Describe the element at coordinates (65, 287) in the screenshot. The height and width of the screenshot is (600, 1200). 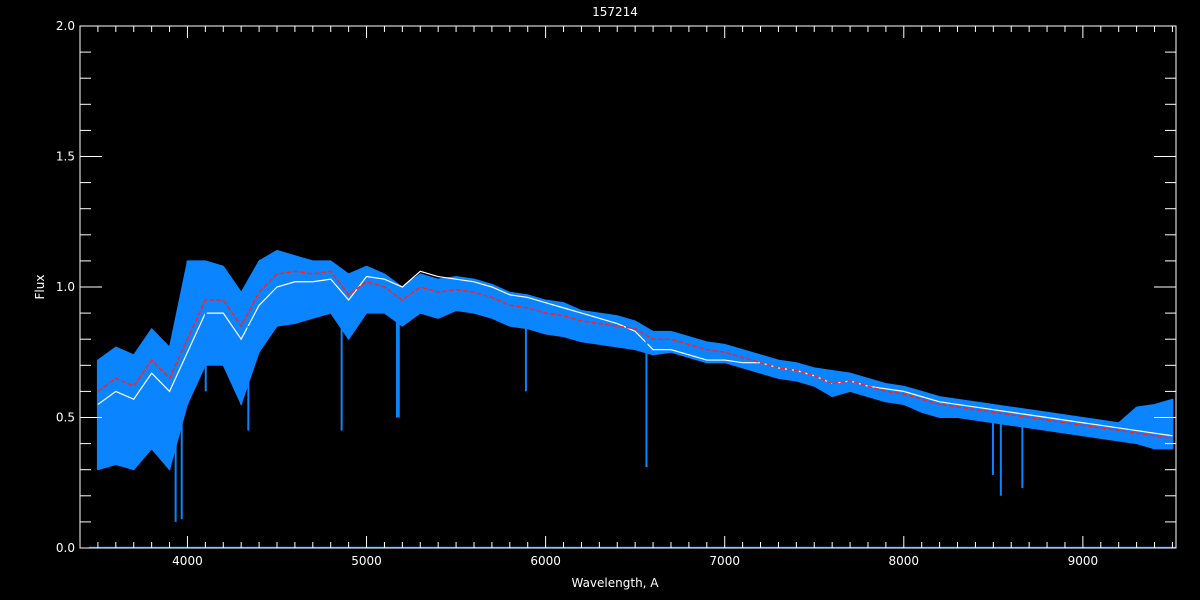
I see `y-tick-label: 1.0` at that location.